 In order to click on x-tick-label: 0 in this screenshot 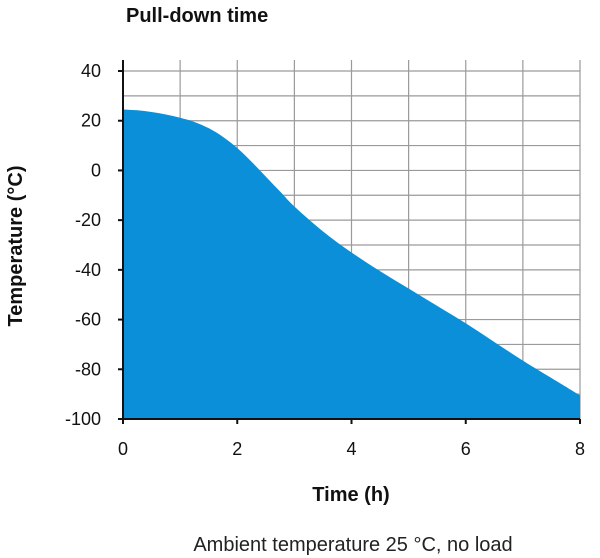, I will do `click(123, 449)`.